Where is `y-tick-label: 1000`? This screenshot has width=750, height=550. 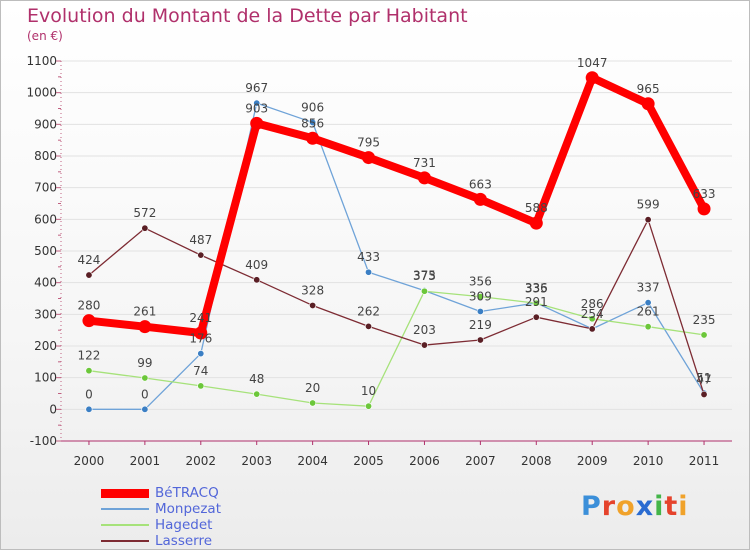 y-tick-label: 1000 is located at coordinates (41, 93).